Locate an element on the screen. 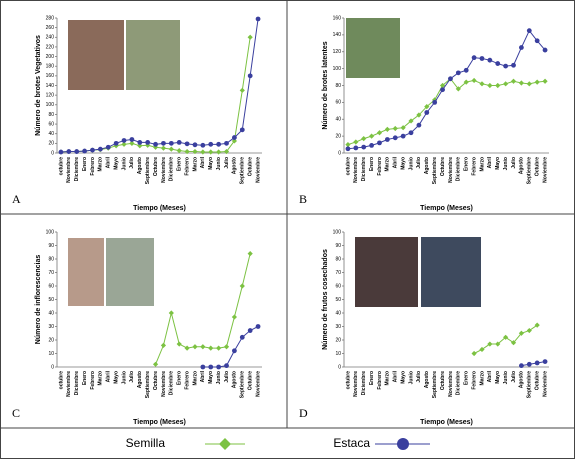 This screenshot has width=575, height=459. x-tick-label: Octubre is located at coordinates (156, 380).